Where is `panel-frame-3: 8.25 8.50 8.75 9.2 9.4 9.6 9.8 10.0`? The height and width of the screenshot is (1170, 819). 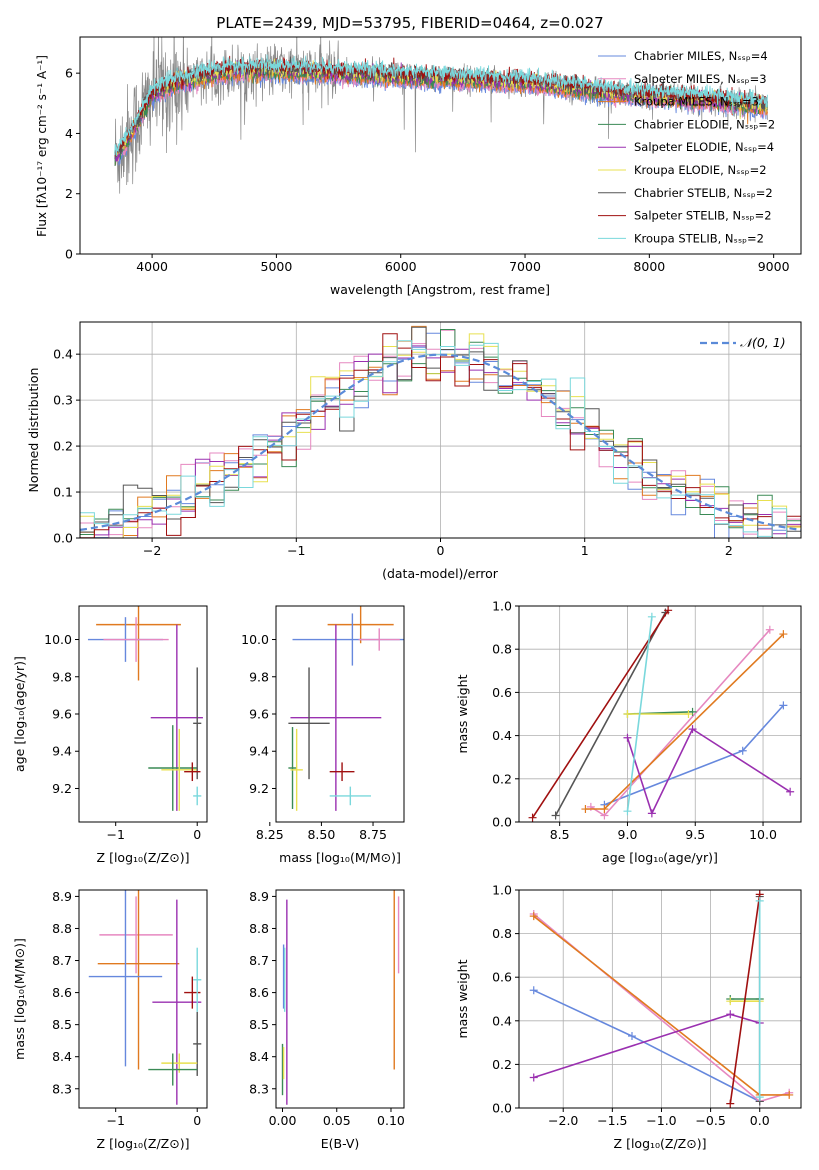 panel-frame-3: 8.25 8.50 8.75 9.2 9.4 9.6 9.8 10.0 is located at coordinates (323, 723).